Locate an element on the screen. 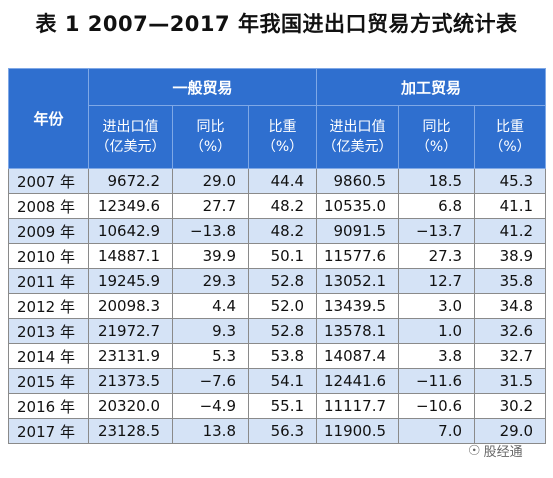 This screenshot has width=553, height=478. table-row: 2012 年 20098.3 4.4 52.0 13439.5 3.0 34.8 is located at coordinates (277, 306).